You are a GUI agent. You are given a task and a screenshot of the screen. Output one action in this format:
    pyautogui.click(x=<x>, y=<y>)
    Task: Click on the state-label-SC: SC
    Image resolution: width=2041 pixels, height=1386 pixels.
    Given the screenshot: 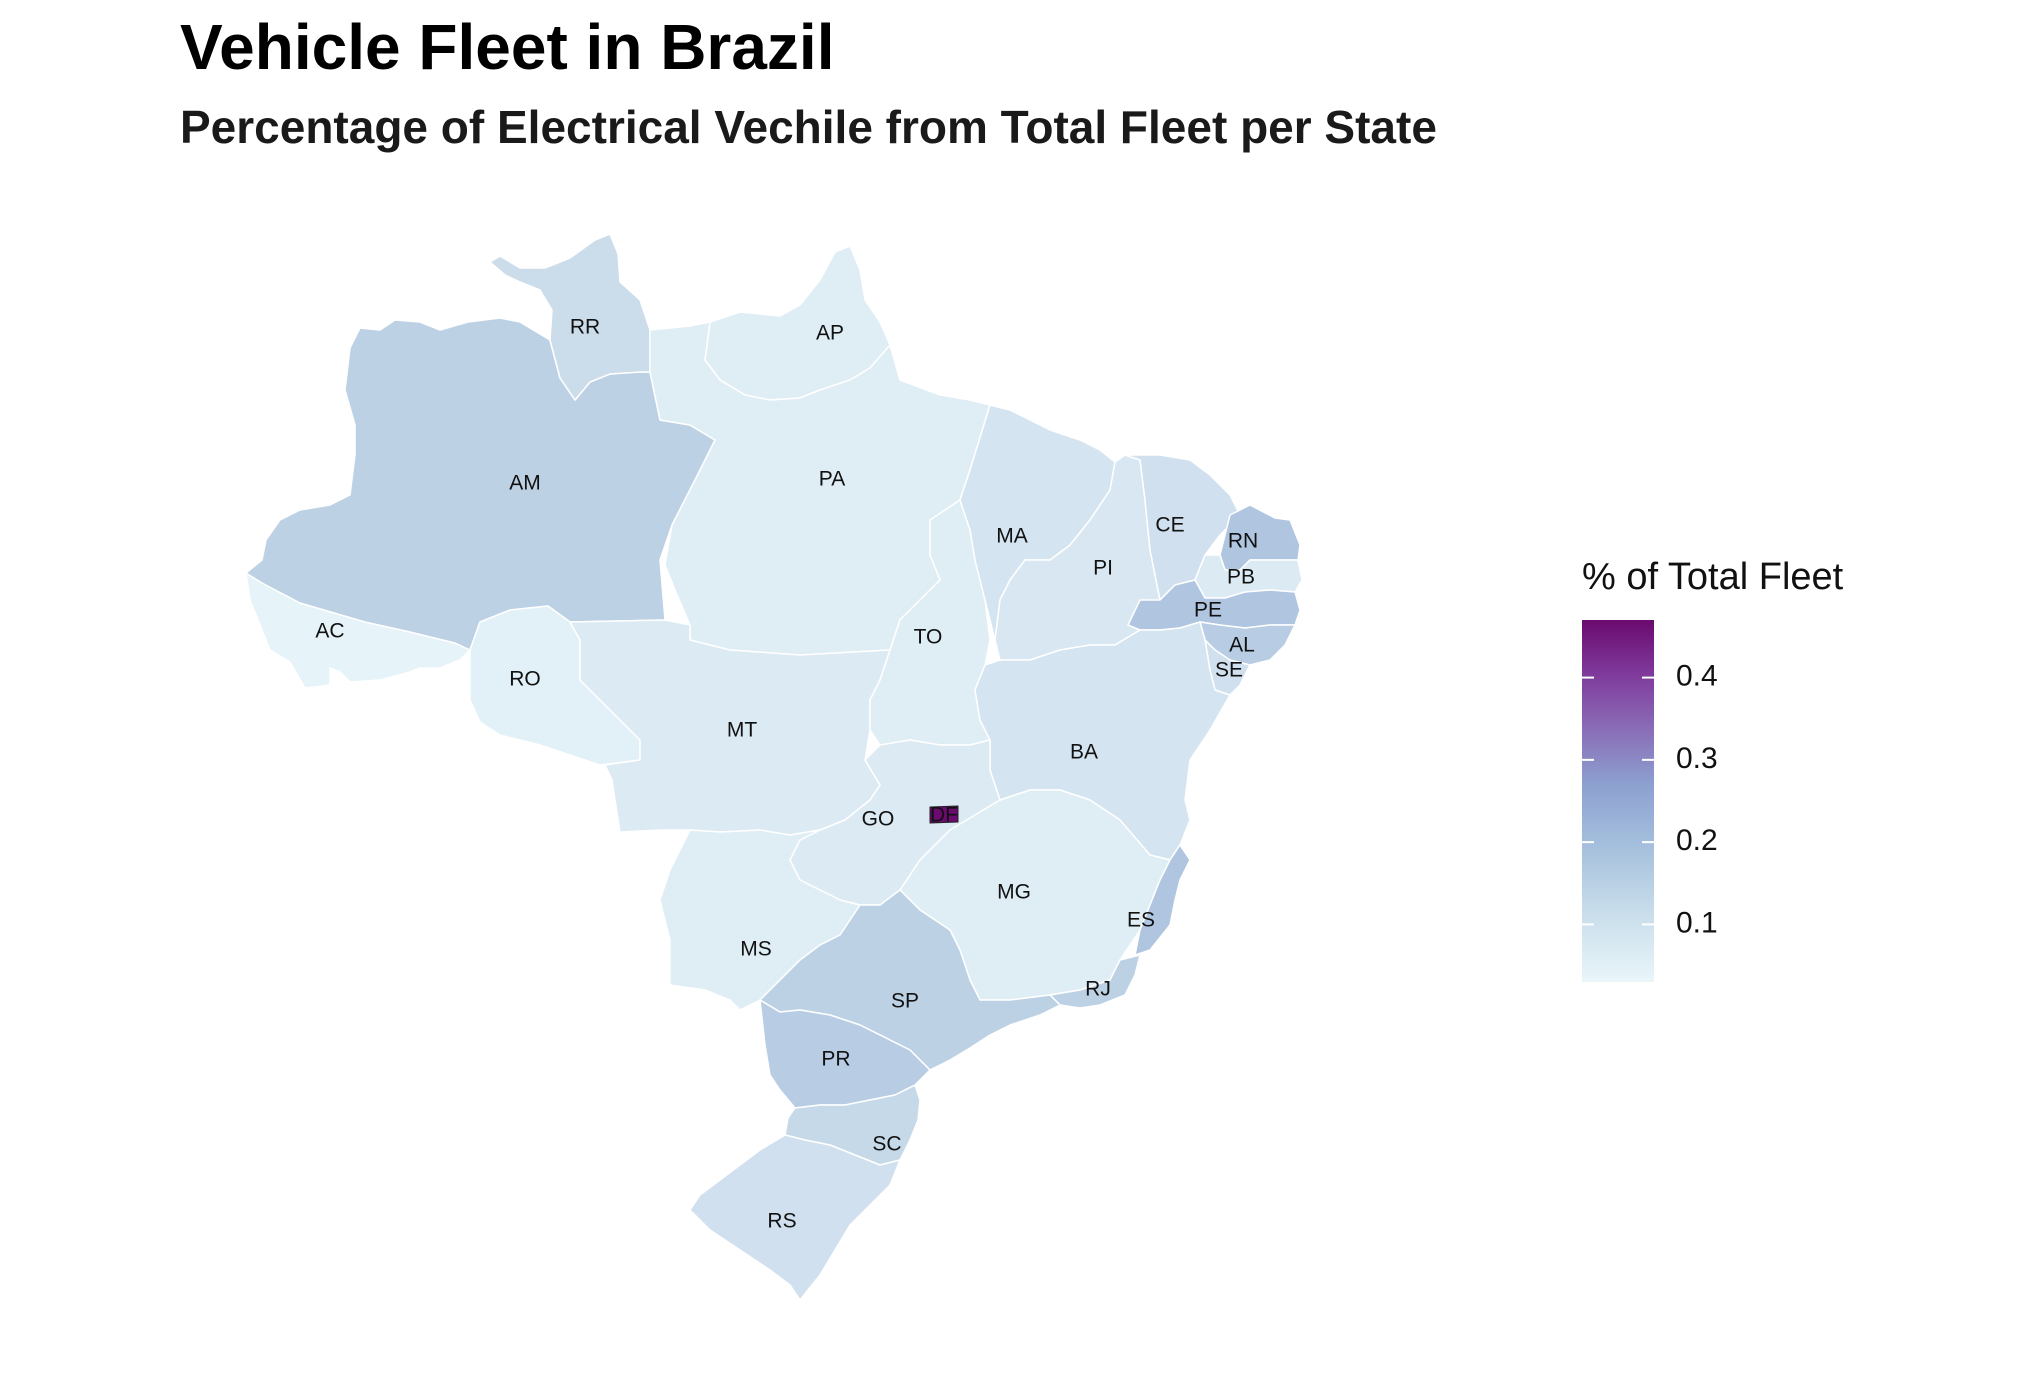 What is the action you would take?
    pyautogui.click(x=886, y=1144)
    